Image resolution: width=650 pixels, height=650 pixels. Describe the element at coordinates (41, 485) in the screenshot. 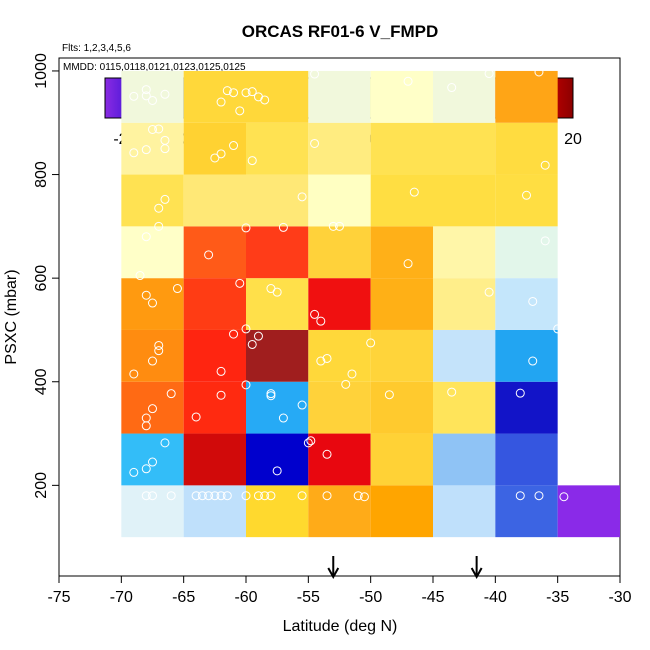

I see `y-tick-label: 200` at that location.